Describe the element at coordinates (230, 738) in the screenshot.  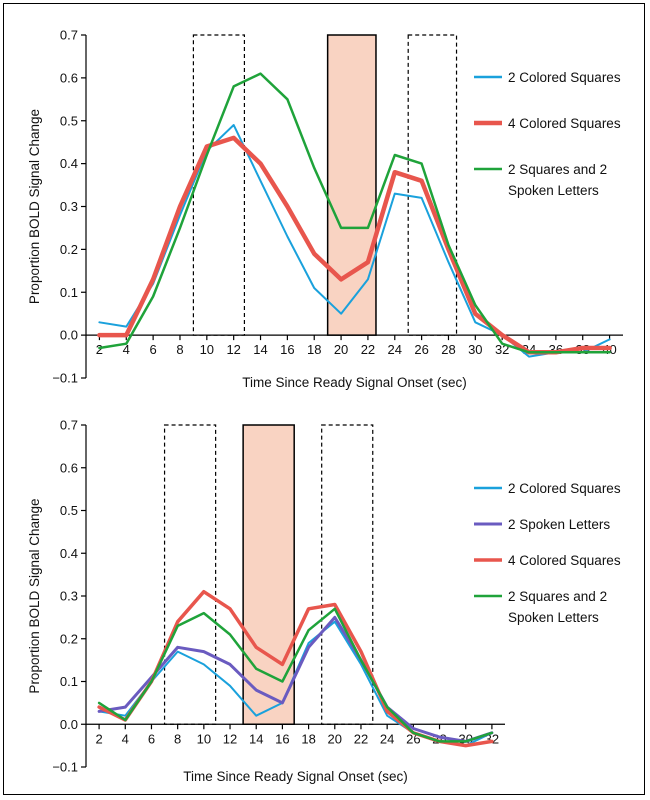
I see `chart2-x-tick-label: 12` at that location.